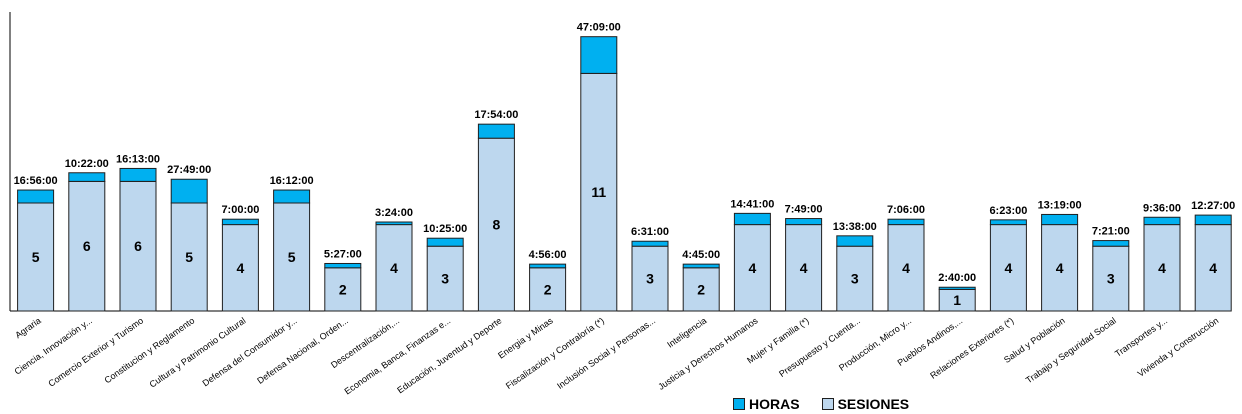 The width and height of the screenshot is (1242, 414). Describe the element at coordinates (708, 353) in the screenshot. I see `x-tick-label: Justicia y Derechos Humanos` at that location.